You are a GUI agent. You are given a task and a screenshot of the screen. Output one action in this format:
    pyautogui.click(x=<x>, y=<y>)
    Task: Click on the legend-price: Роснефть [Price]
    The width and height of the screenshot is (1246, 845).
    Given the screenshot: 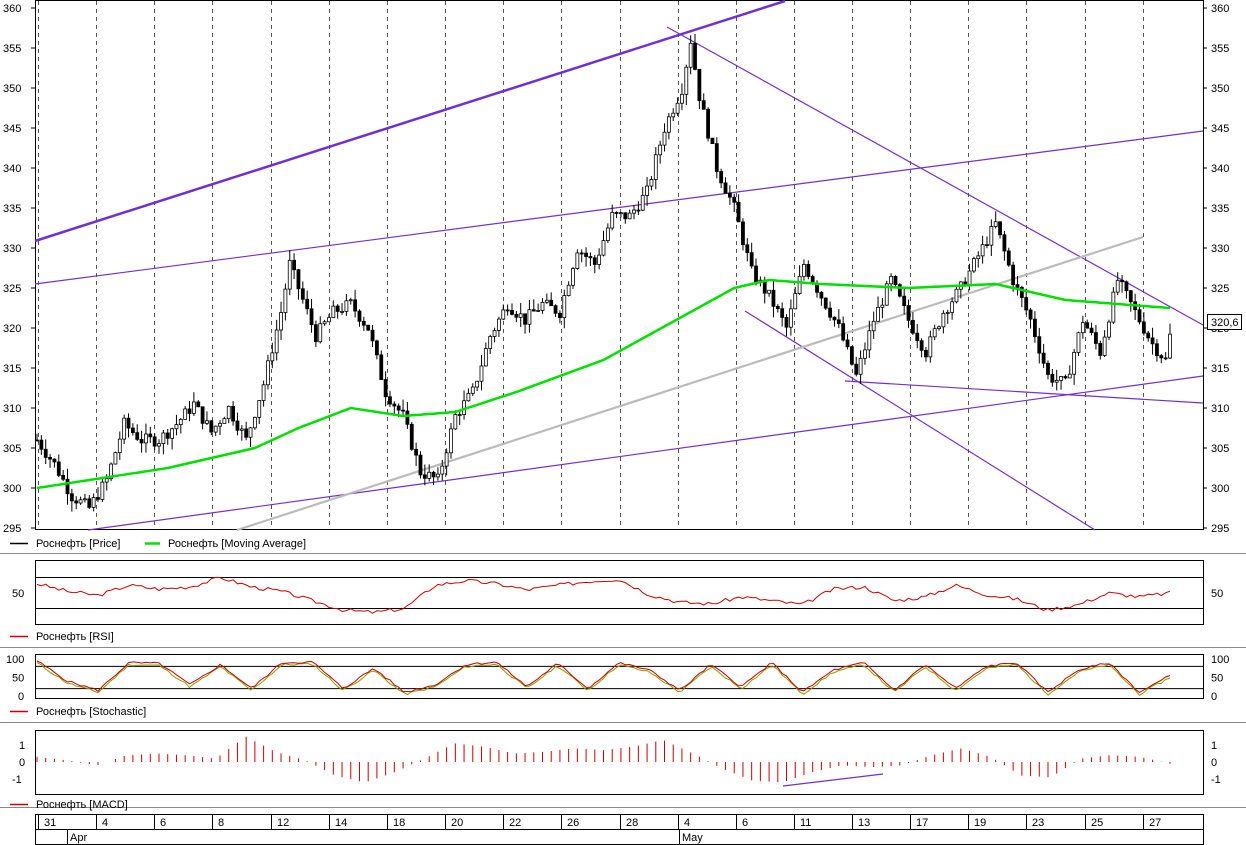 What is the action you would take?
    pyautogui.click(x=78, y=544)
    